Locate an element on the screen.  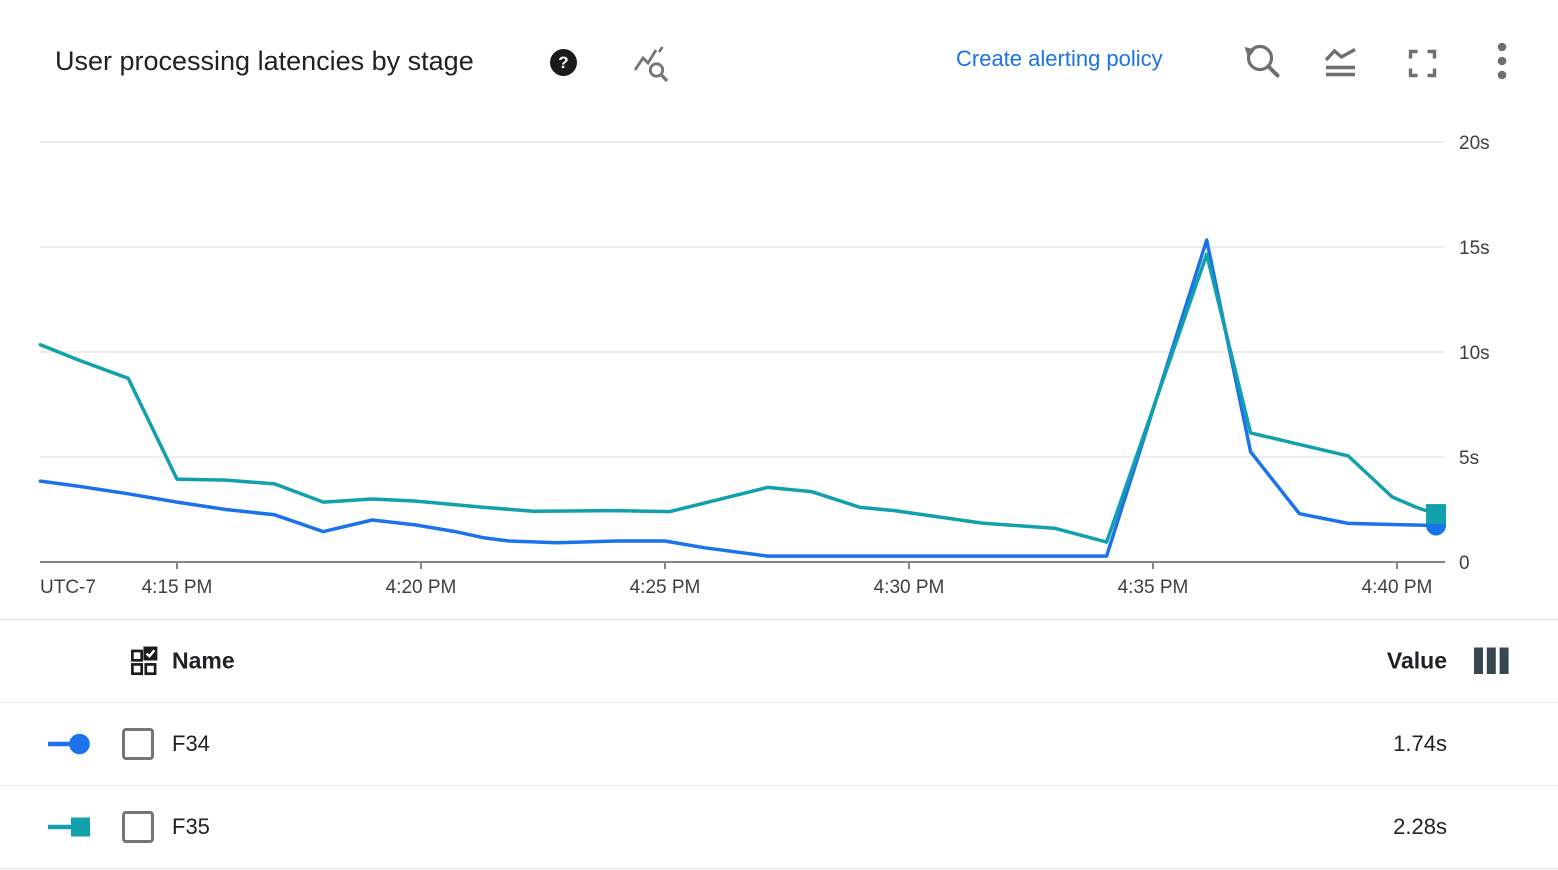
value-column-header: Value is located at coordinates (1416, 660).